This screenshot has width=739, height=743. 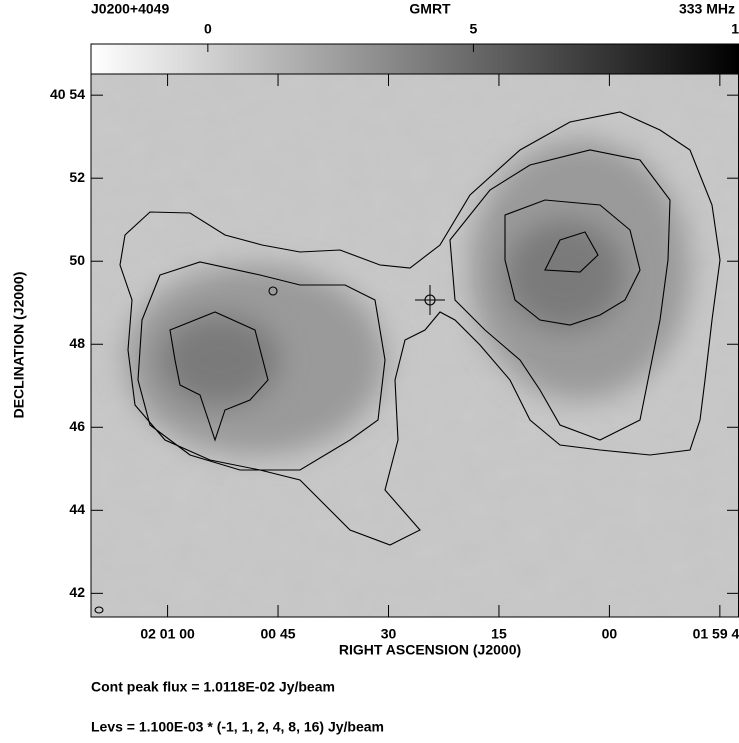 I want to click on colorbar-tick-label: 10, so click(x=735, y=29).